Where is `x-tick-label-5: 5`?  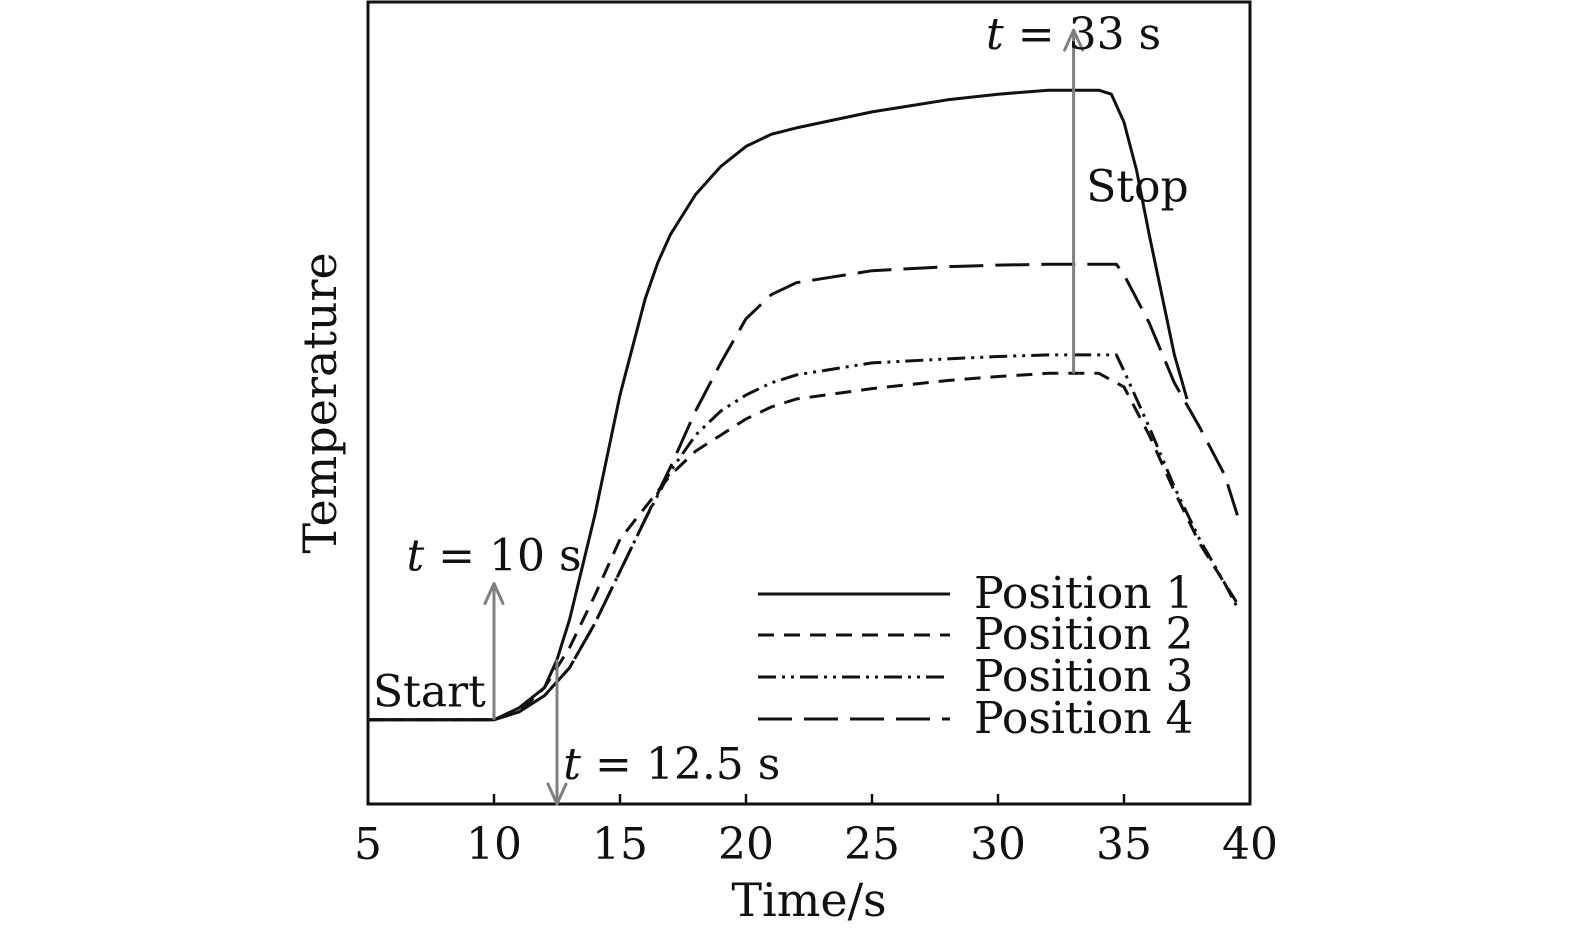 x-tick-label-5: 5 is located at coordinates (368, 844).